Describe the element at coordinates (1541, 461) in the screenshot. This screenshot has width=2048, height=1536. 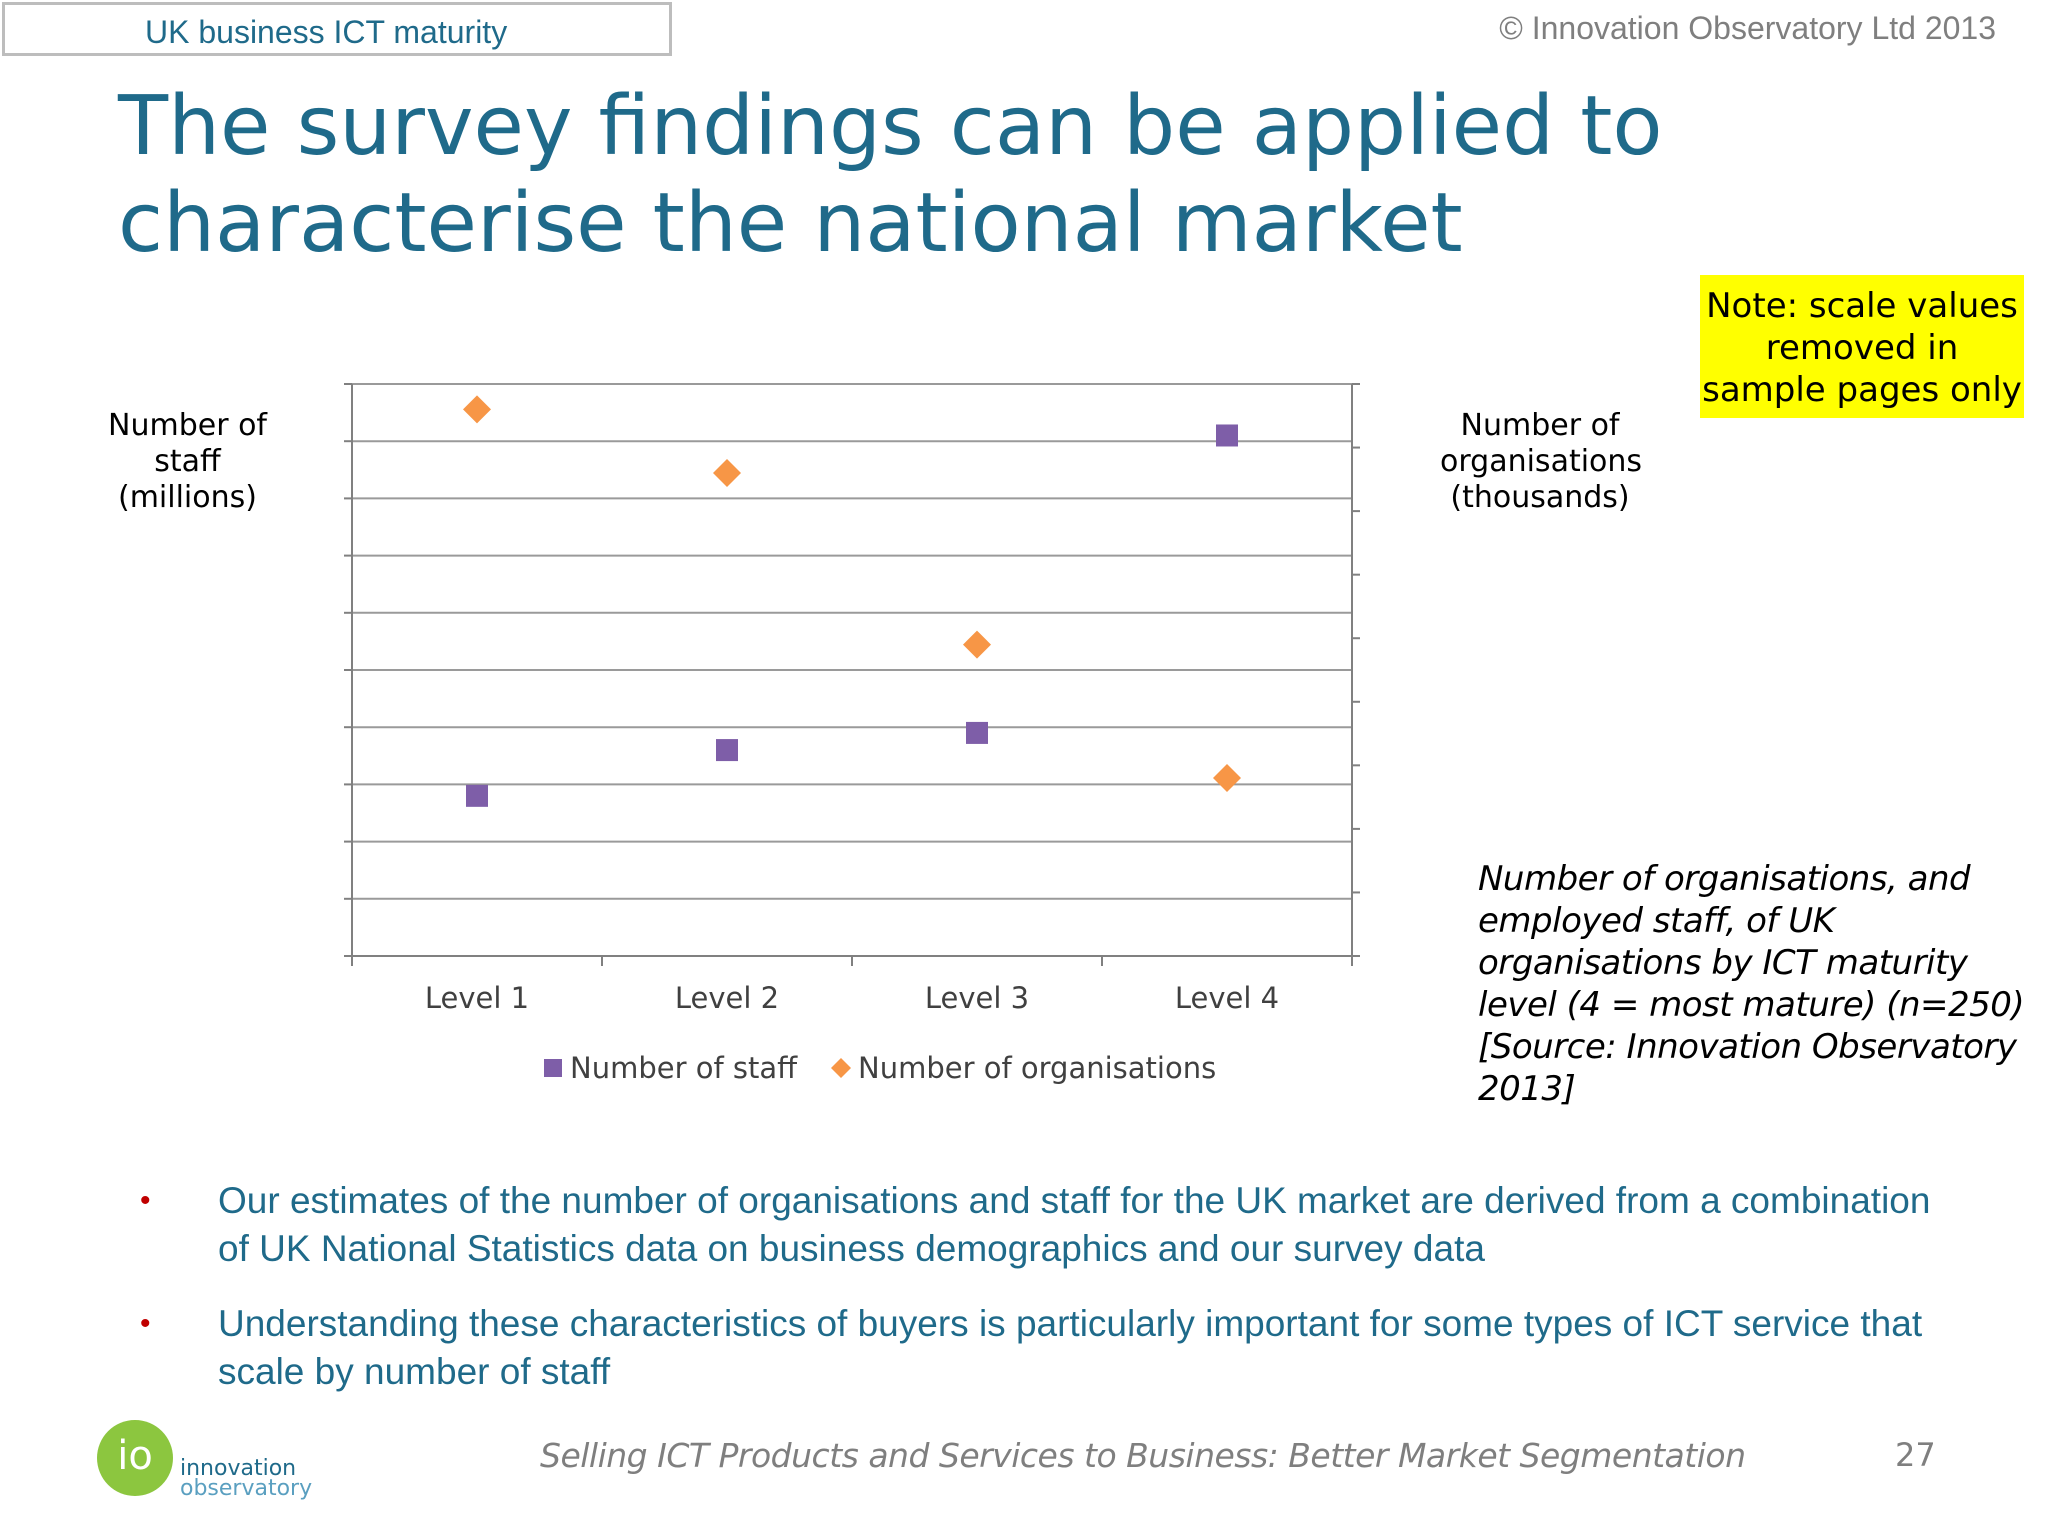
I see `right-axis-label: Number of organisations (thousands)` at that location.